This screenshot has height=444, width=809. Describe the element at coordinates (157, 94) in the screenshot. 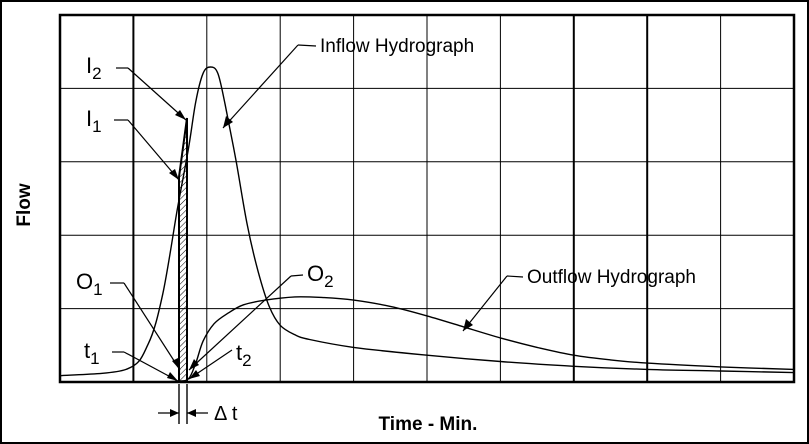

I see `i2-arrow` at that location.